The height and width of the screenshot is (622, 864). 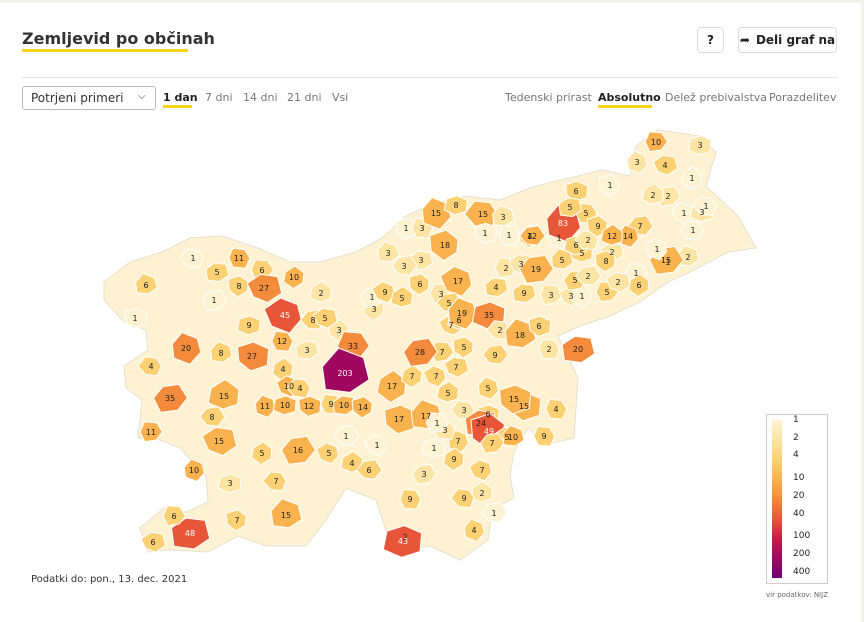 What do you see at coordinates (180, 97) in the screenshot?
I see `tab-period-1-day: 1 dan` at bounding box center [180, 97].